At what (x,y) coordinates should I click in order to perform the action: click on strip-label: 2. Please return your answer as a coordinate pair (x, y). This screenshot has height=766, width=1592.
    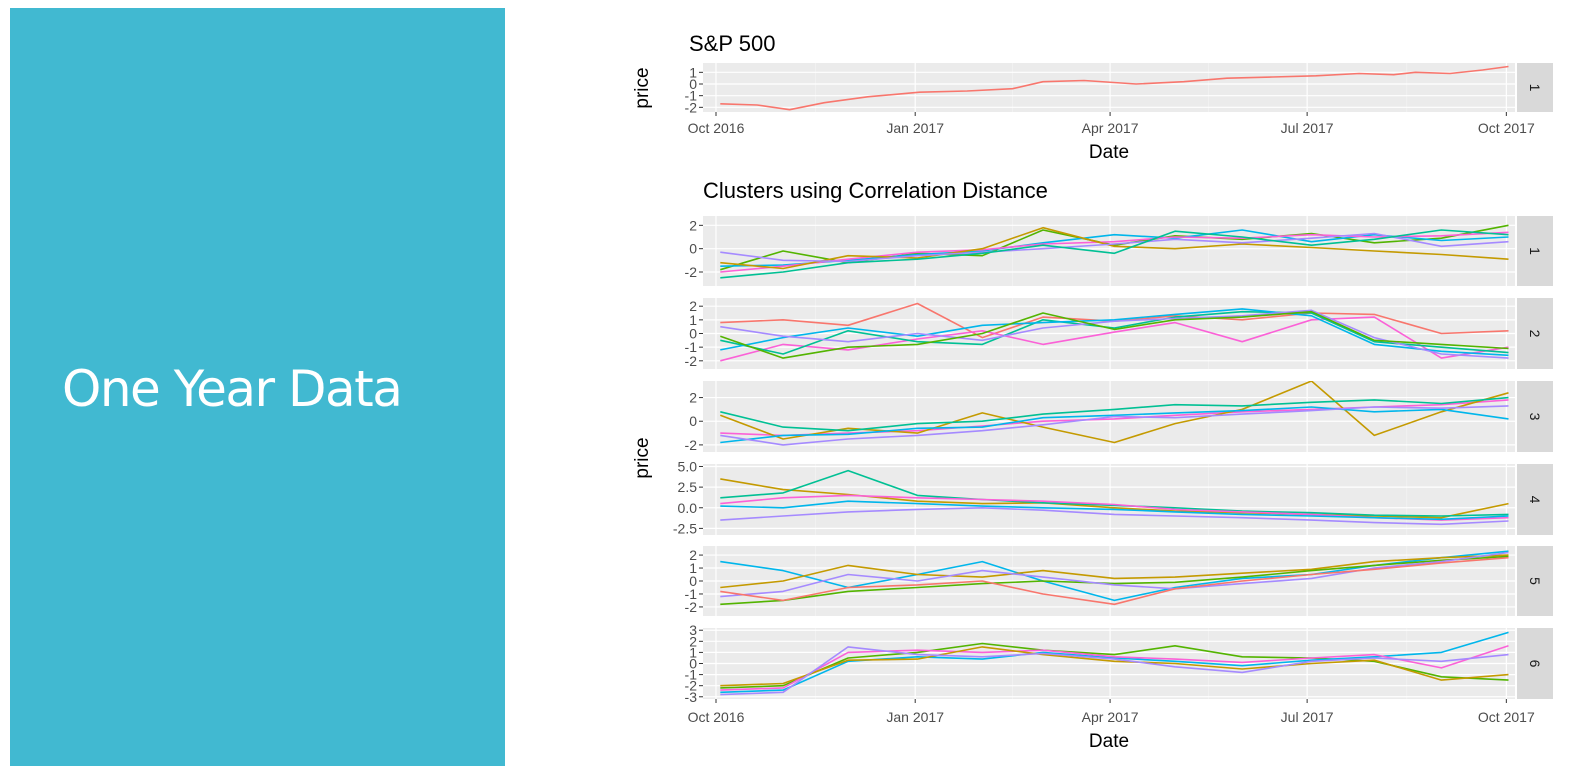
    Looking at the image, I should click on (1535, 334).